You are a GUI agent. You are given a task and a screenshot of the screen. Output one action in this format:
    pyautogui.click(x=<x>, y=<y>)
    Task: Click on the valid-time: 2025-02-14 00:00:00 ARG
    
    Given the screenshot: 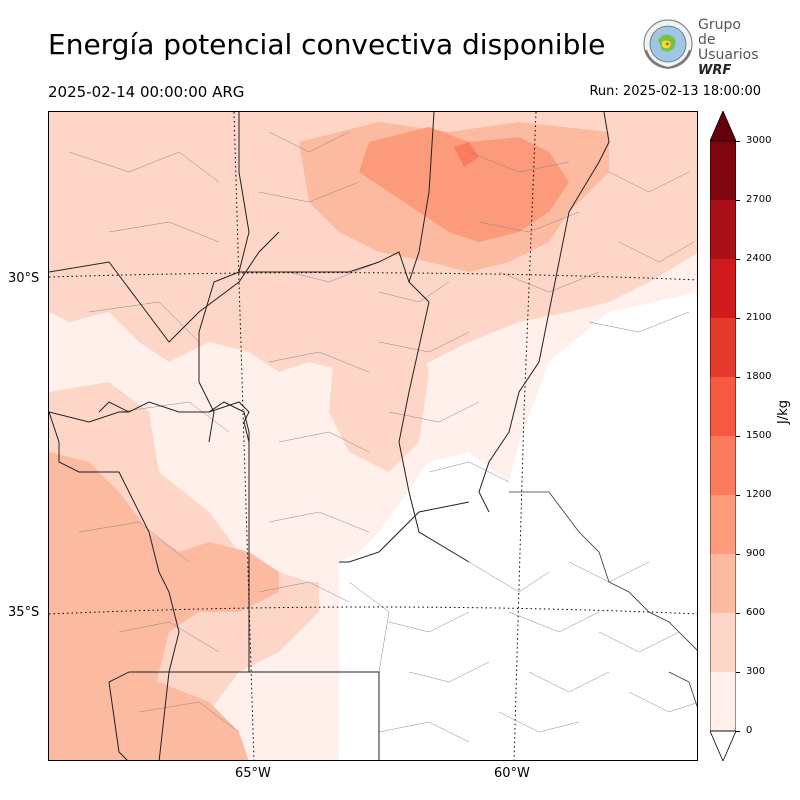 What is the action you would take?
    pyautogui.click(x=146, y=92)
    